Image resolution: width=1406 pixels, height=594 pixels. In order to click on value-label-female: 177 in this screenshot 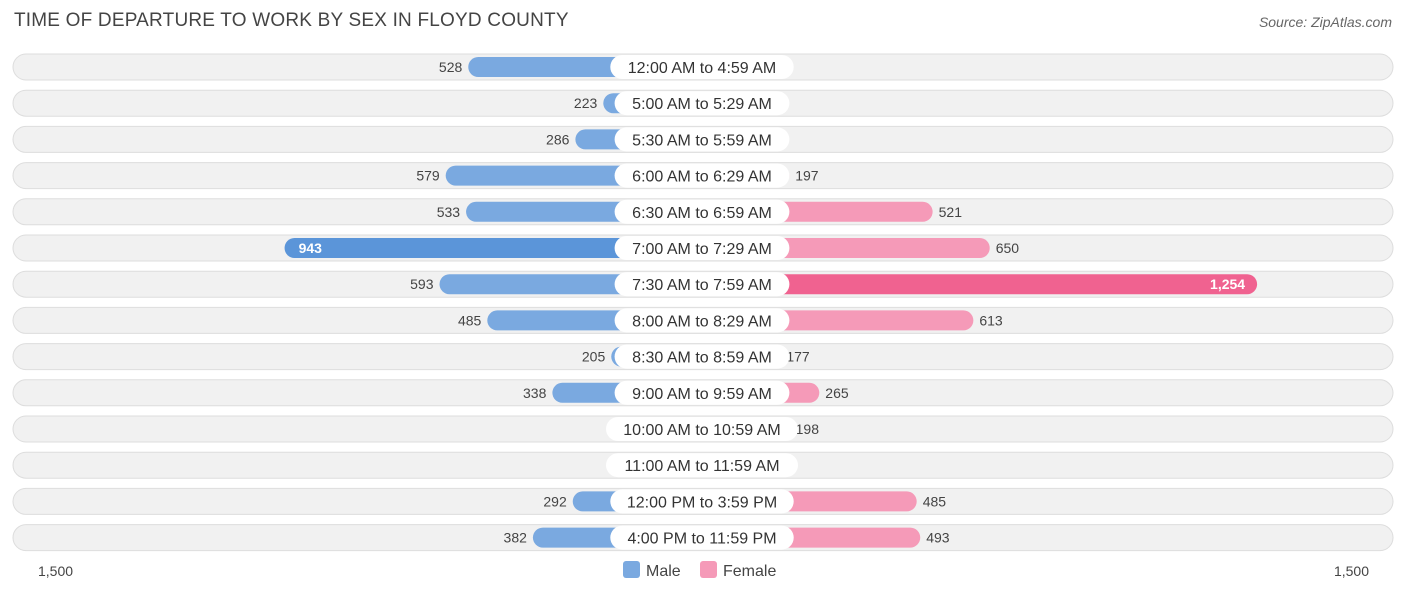, I will do `click(798, 357)`.